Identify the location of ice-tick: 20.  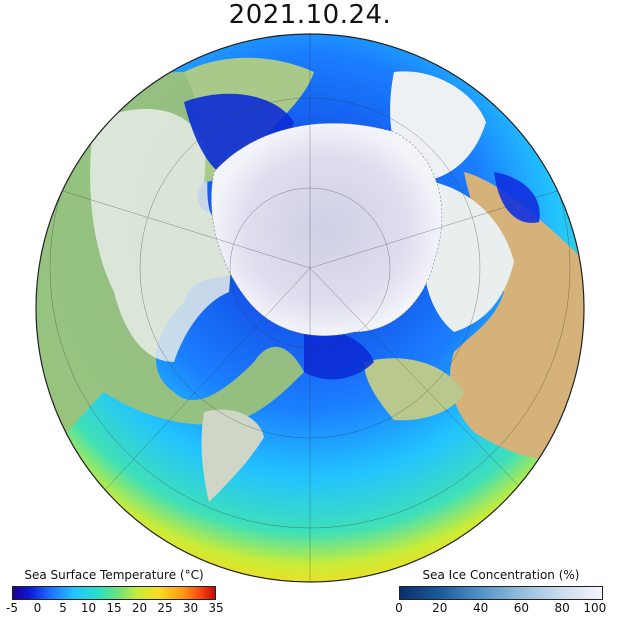
(440, 608).